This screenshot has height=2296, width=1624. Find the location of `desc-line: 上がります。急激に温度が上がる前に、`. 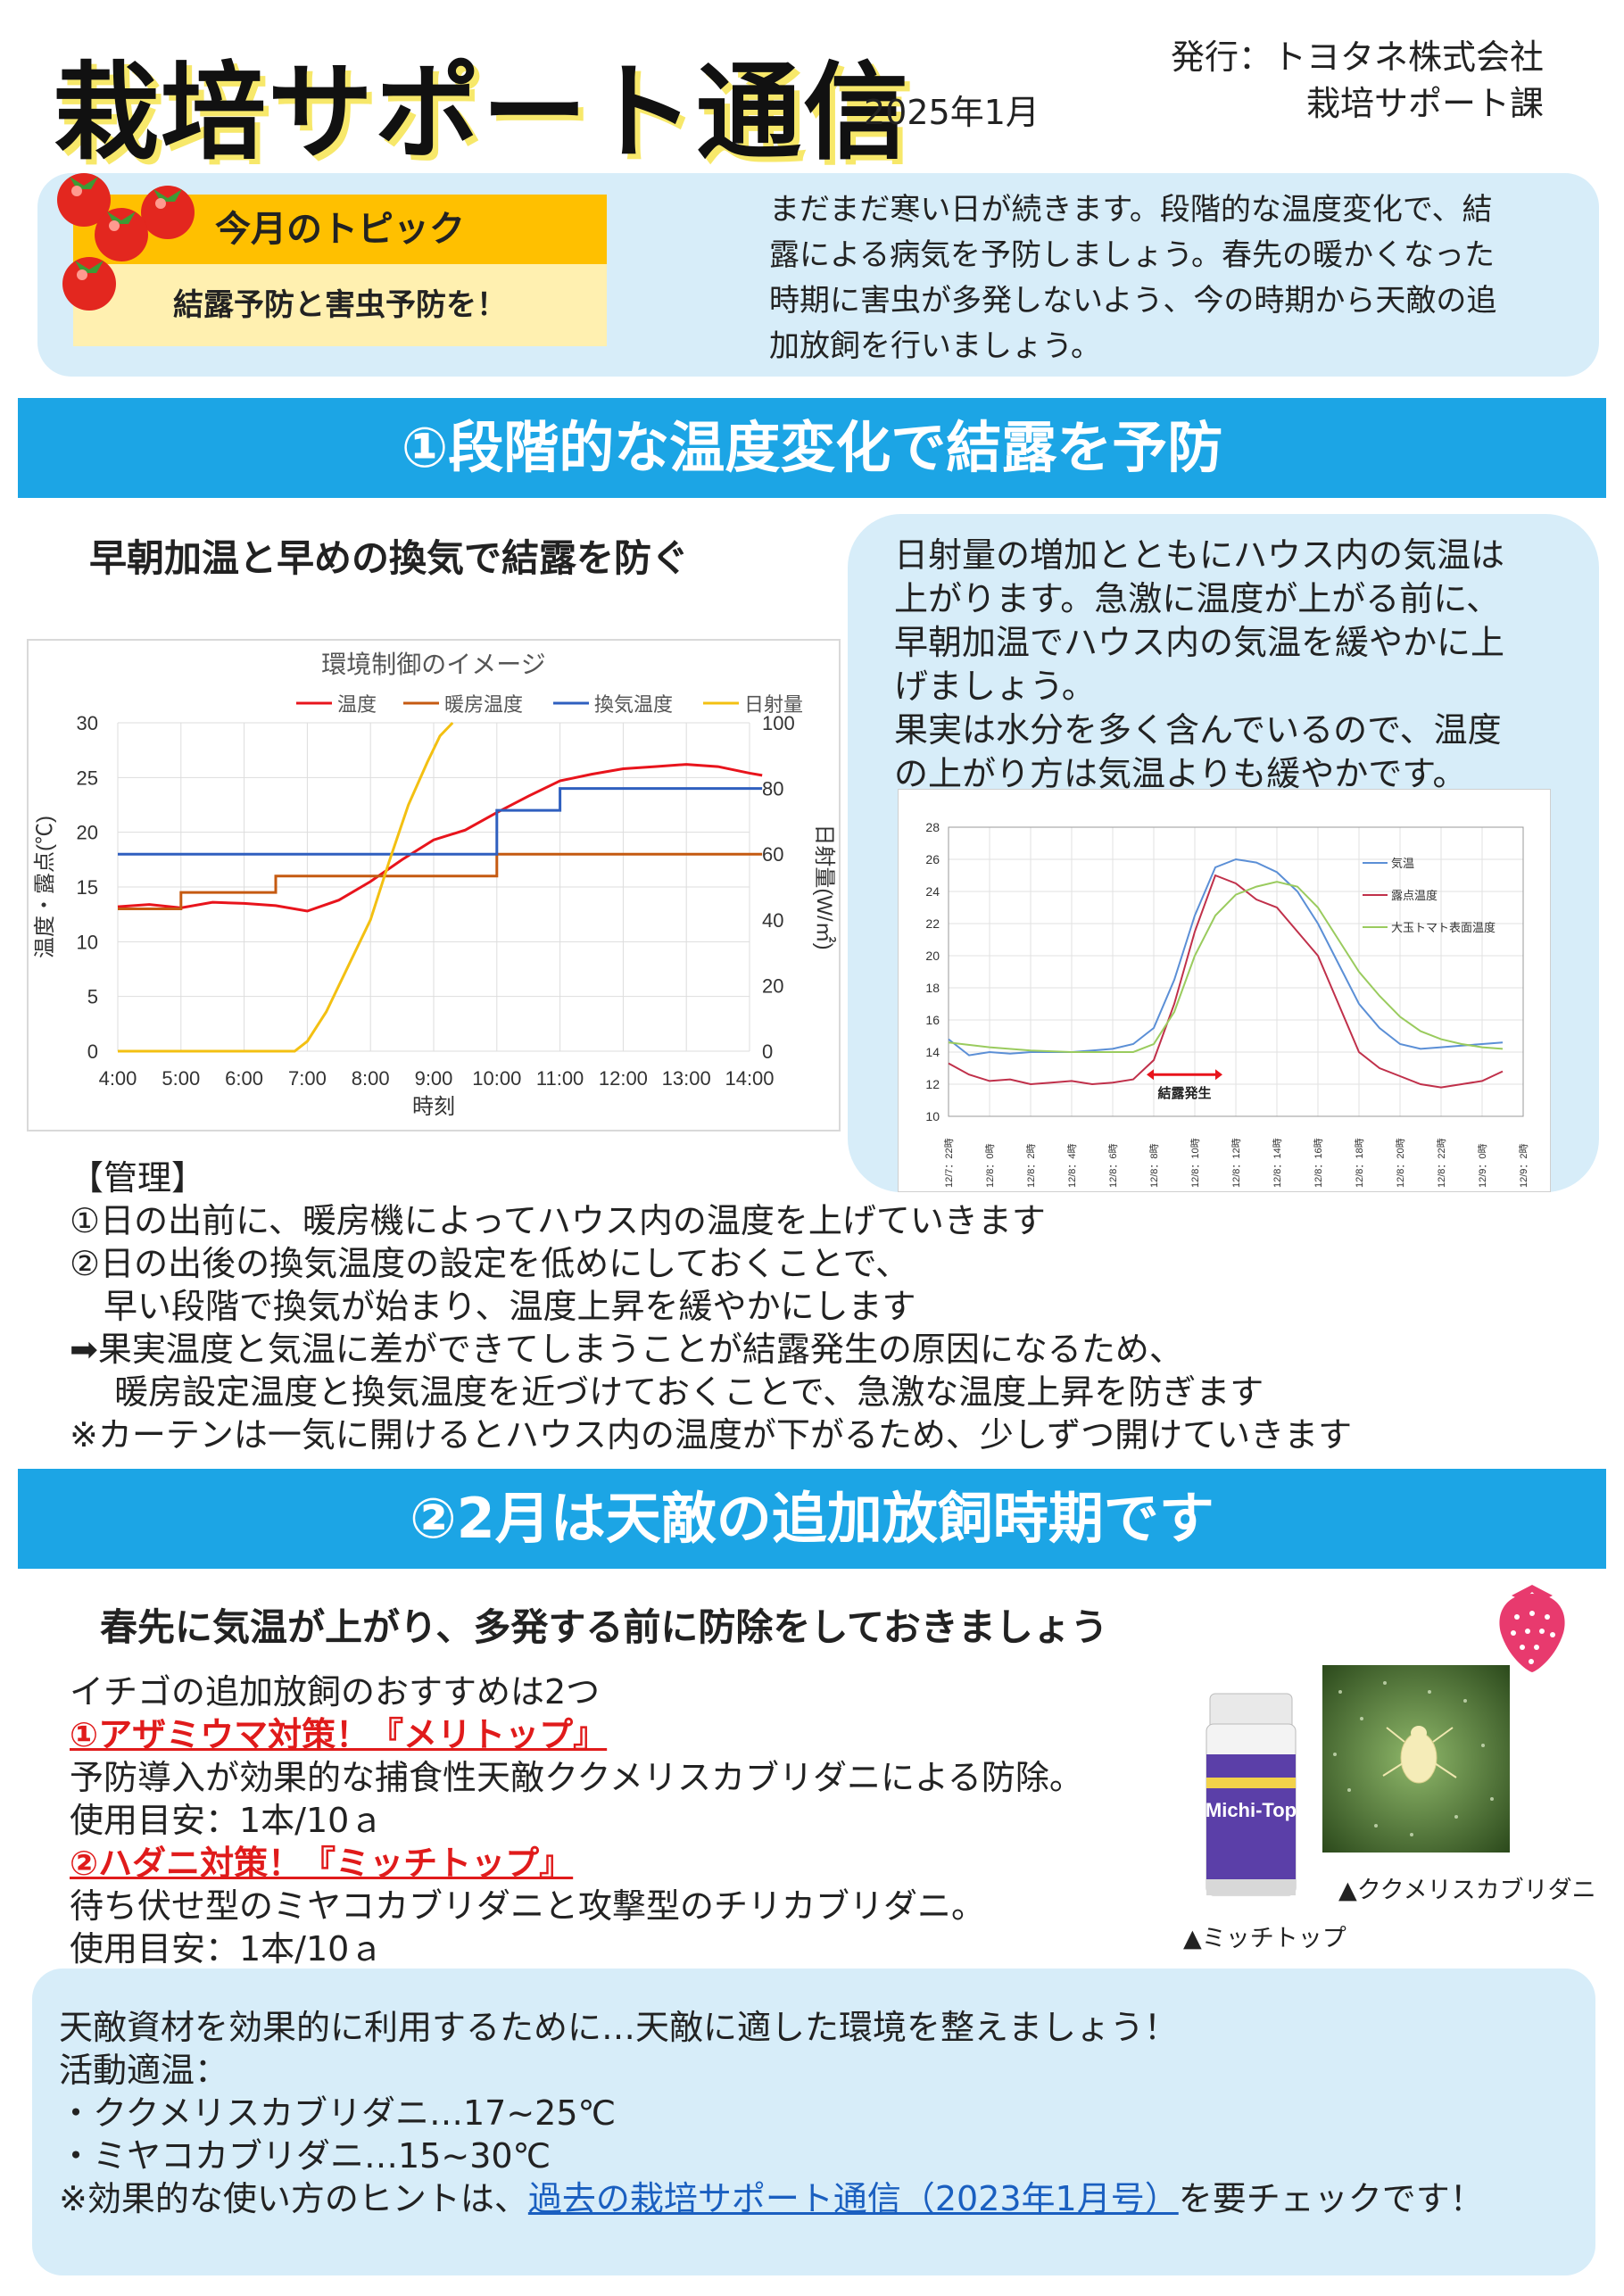

desc-line: 上がります。急激に温度が上がる前に、 is located at coordinates (1197, 599).